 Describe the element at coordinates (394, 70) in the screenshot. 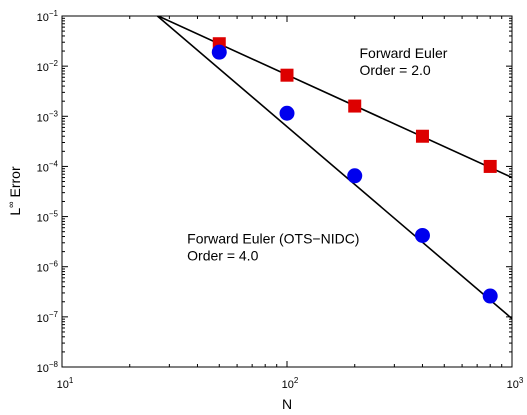

I see `annotation-1-line-2: Order = 2.0` at that location.